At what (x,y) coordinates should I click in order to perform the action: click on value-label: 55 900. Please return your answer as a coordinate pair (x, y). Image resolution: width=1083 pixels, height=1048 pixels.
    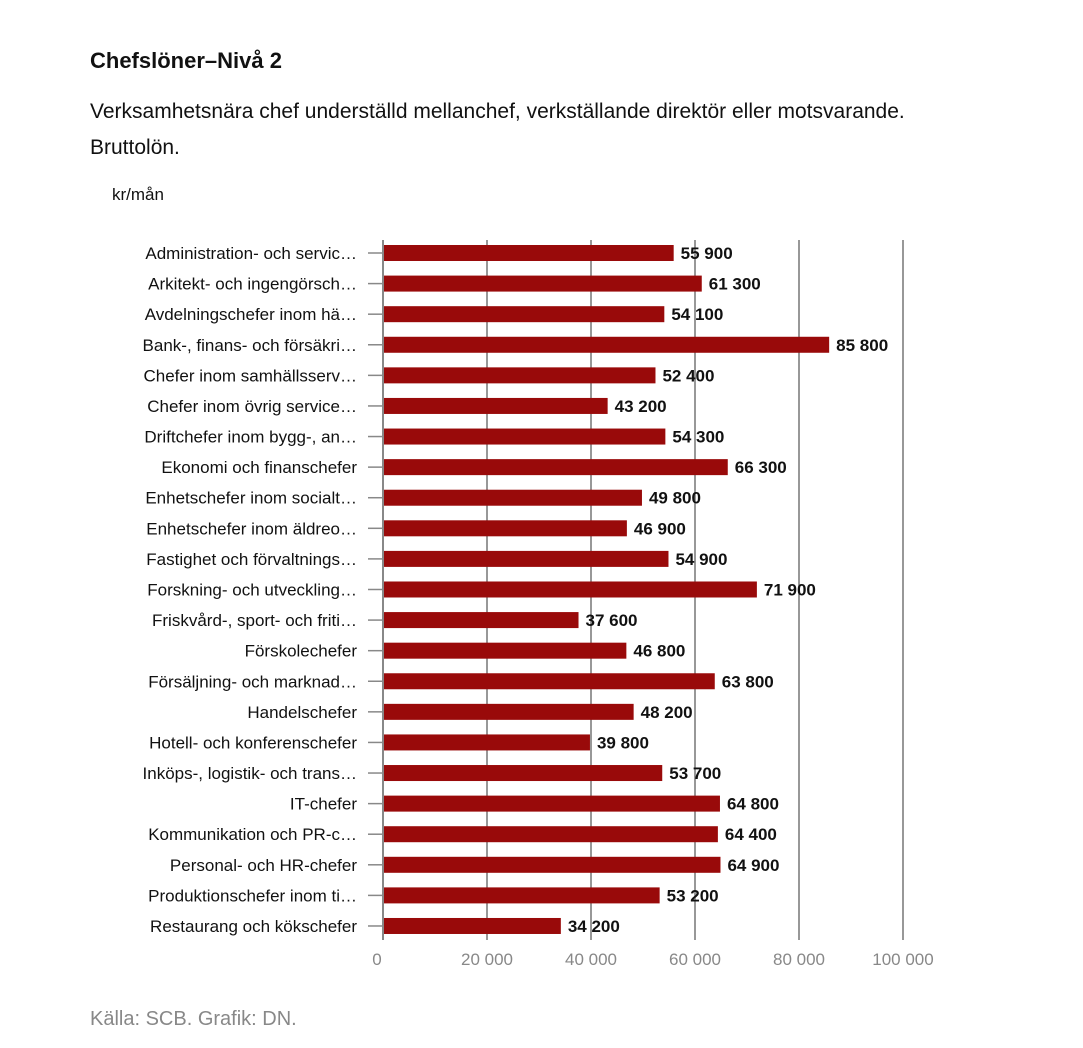
    Looking at the image, I should click on (707, 253).